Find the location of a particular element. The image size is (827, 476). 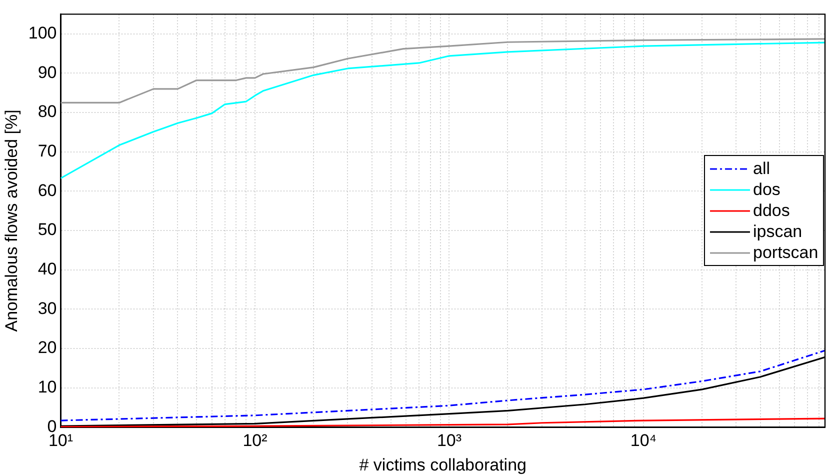

x-tick-label: 10² is located at coordinates (255, 440).